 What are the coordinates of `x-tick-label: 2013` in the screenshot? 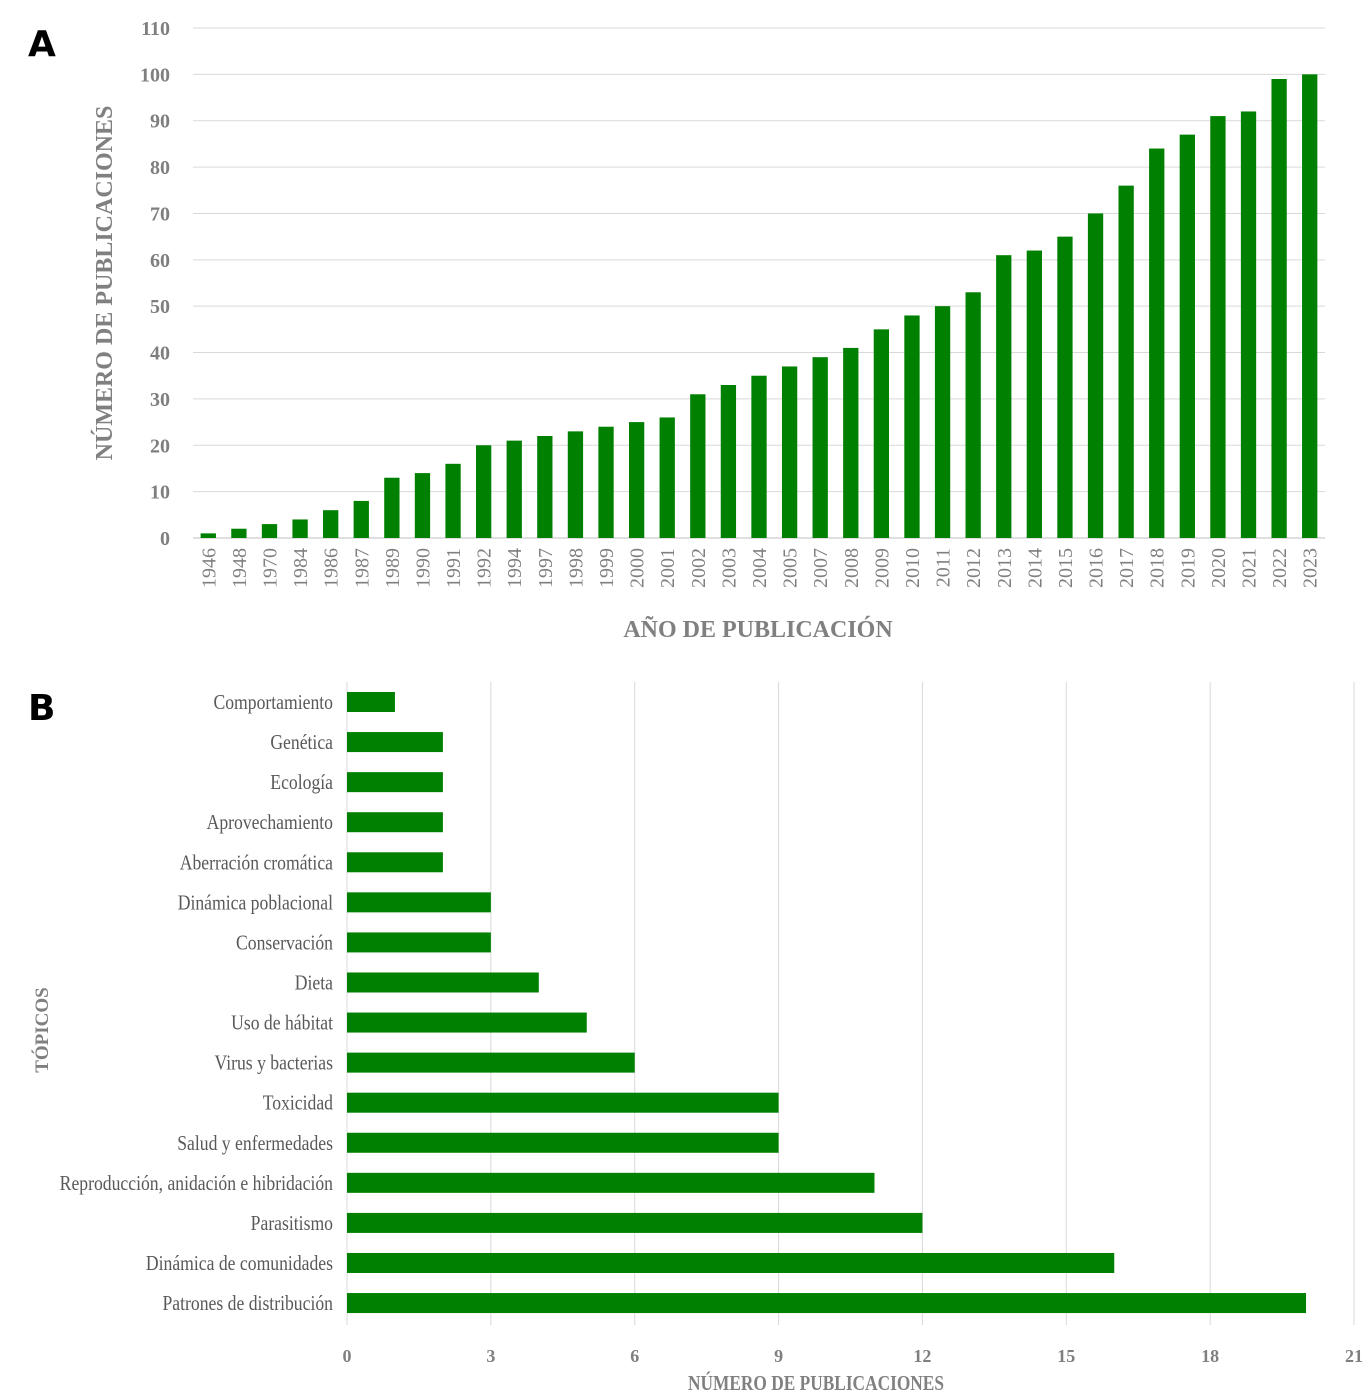 It's located at (1005, 568).